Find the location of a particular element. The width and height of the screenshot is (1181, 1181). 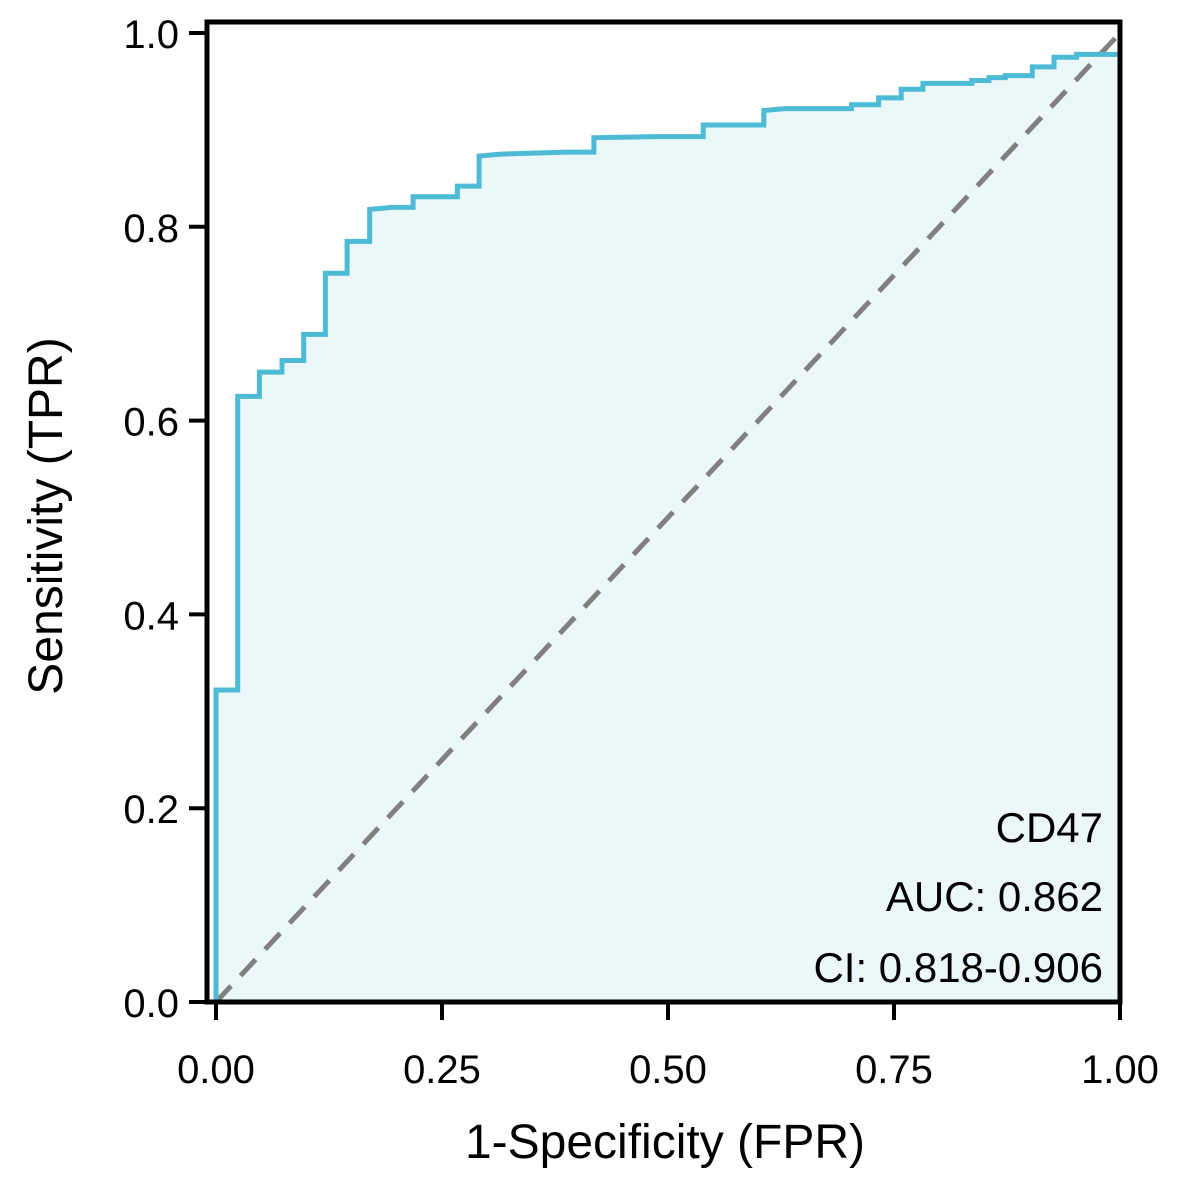

annotation-label: CD47 is located at coordinates (1049, 827).